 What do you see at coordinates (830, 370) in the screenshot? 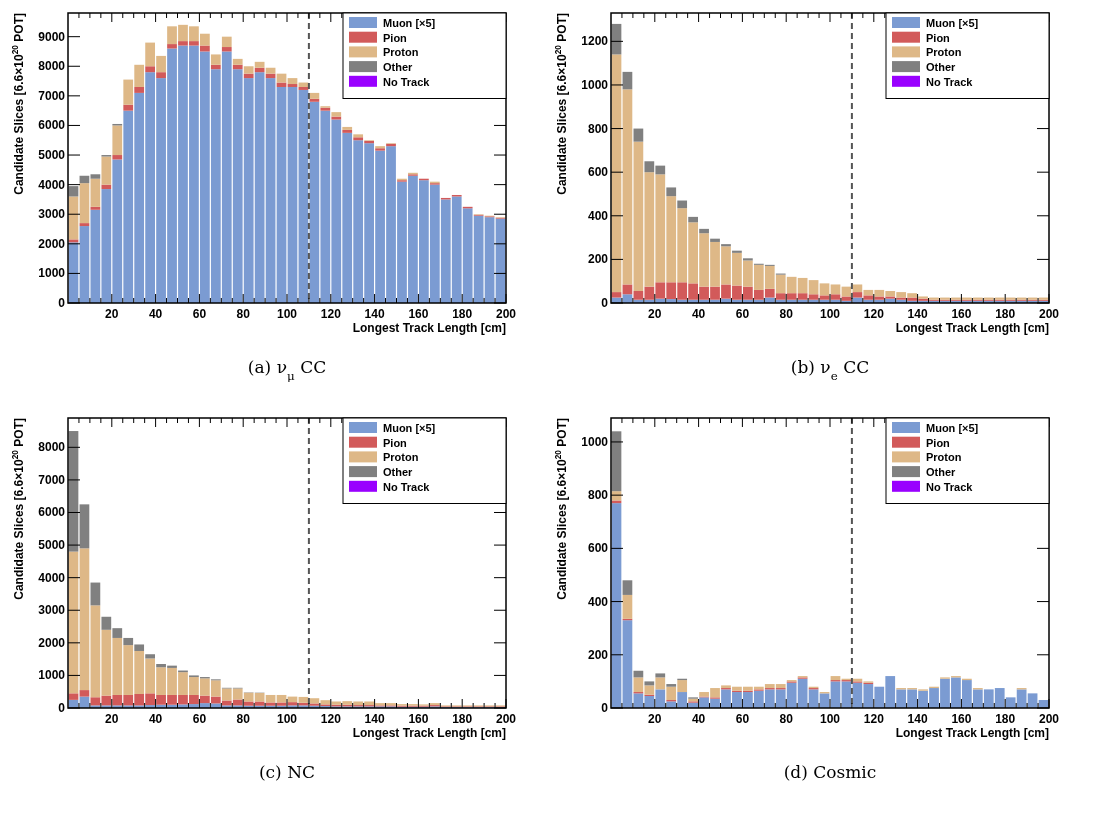
I see `text: (b) ν$_{e}$ CC` at bounding box center [830, 370].